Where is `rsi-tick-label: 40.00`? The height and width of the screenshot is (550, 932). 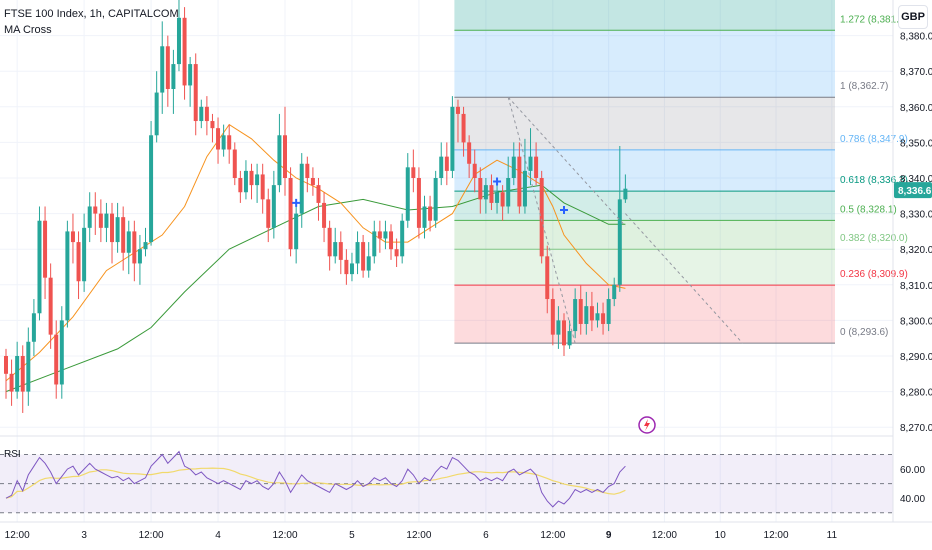
rsi-tick-label: 40.00 is located at coordinates (912, 499).